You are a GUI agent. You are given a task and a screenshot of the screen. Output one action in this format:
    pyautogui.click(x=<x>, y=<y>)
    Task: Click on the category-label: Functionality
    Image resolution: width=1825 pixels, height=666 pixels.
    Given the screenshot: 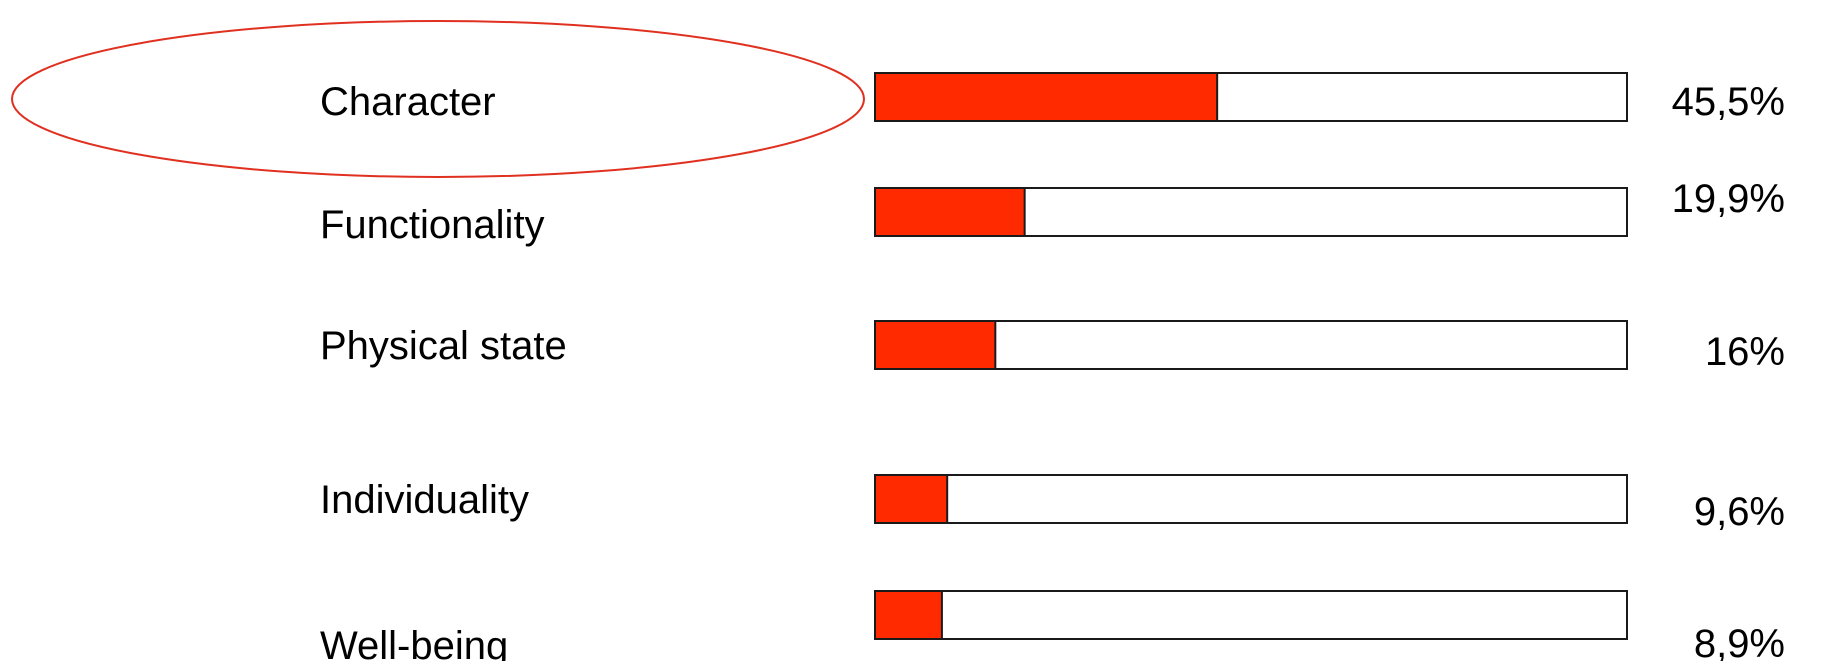 What is the action you would take?
    pyautogui.click(x=432, y=225)
    